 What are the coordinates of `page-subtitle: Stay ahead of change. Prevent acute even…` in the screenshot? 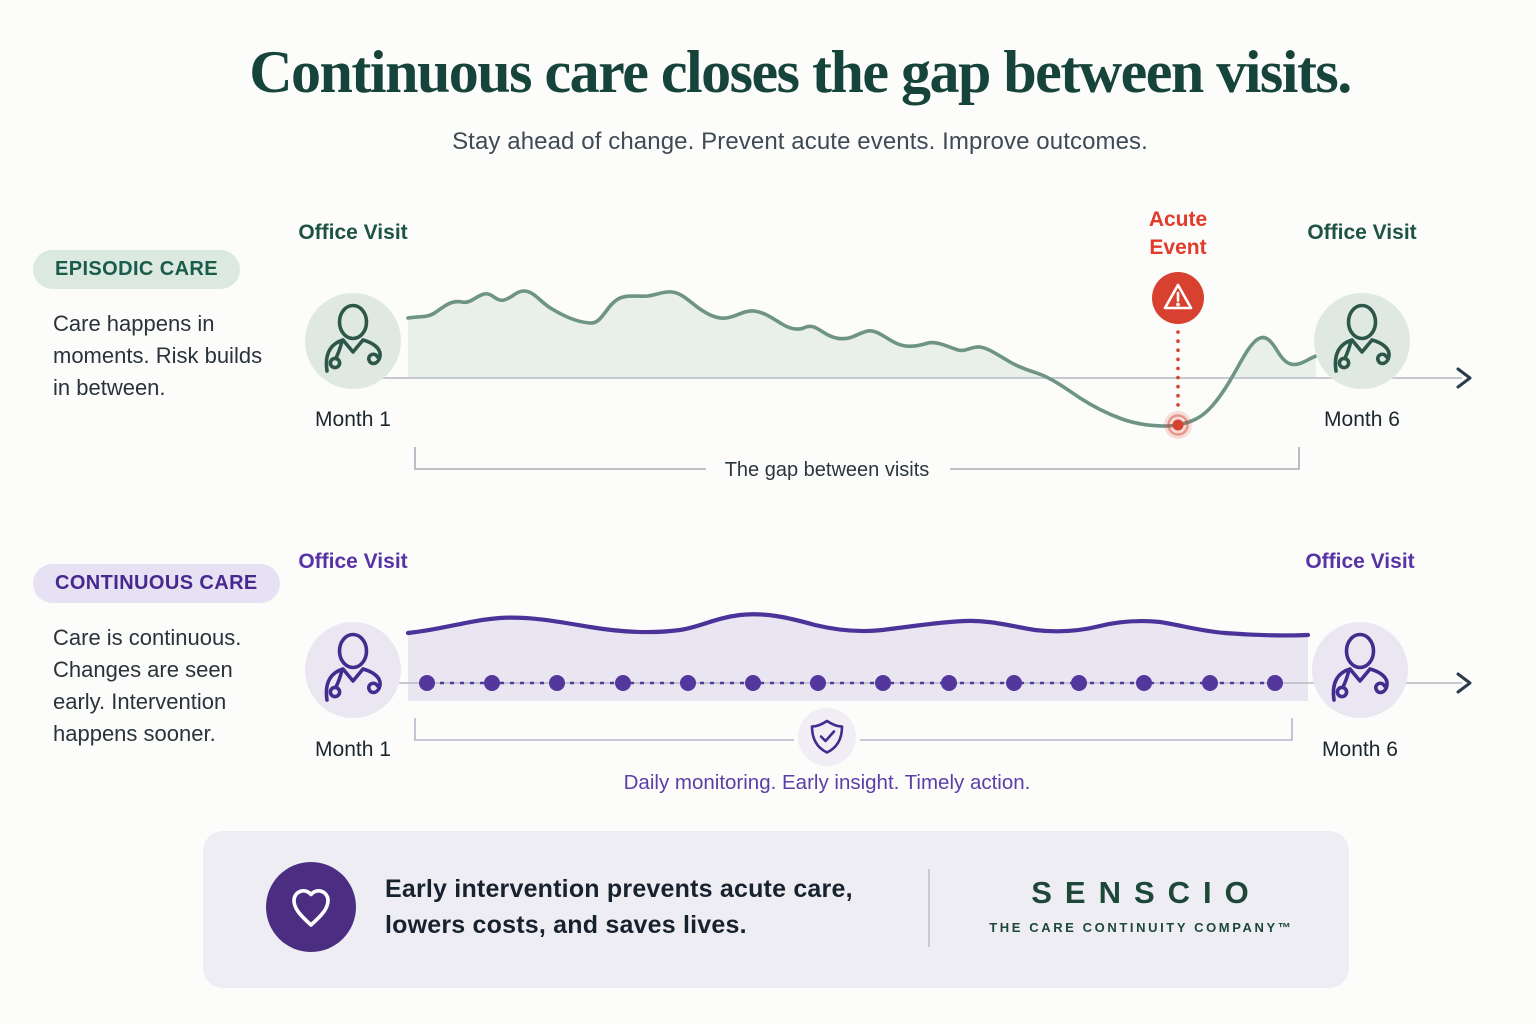 It's located at (800, 141).